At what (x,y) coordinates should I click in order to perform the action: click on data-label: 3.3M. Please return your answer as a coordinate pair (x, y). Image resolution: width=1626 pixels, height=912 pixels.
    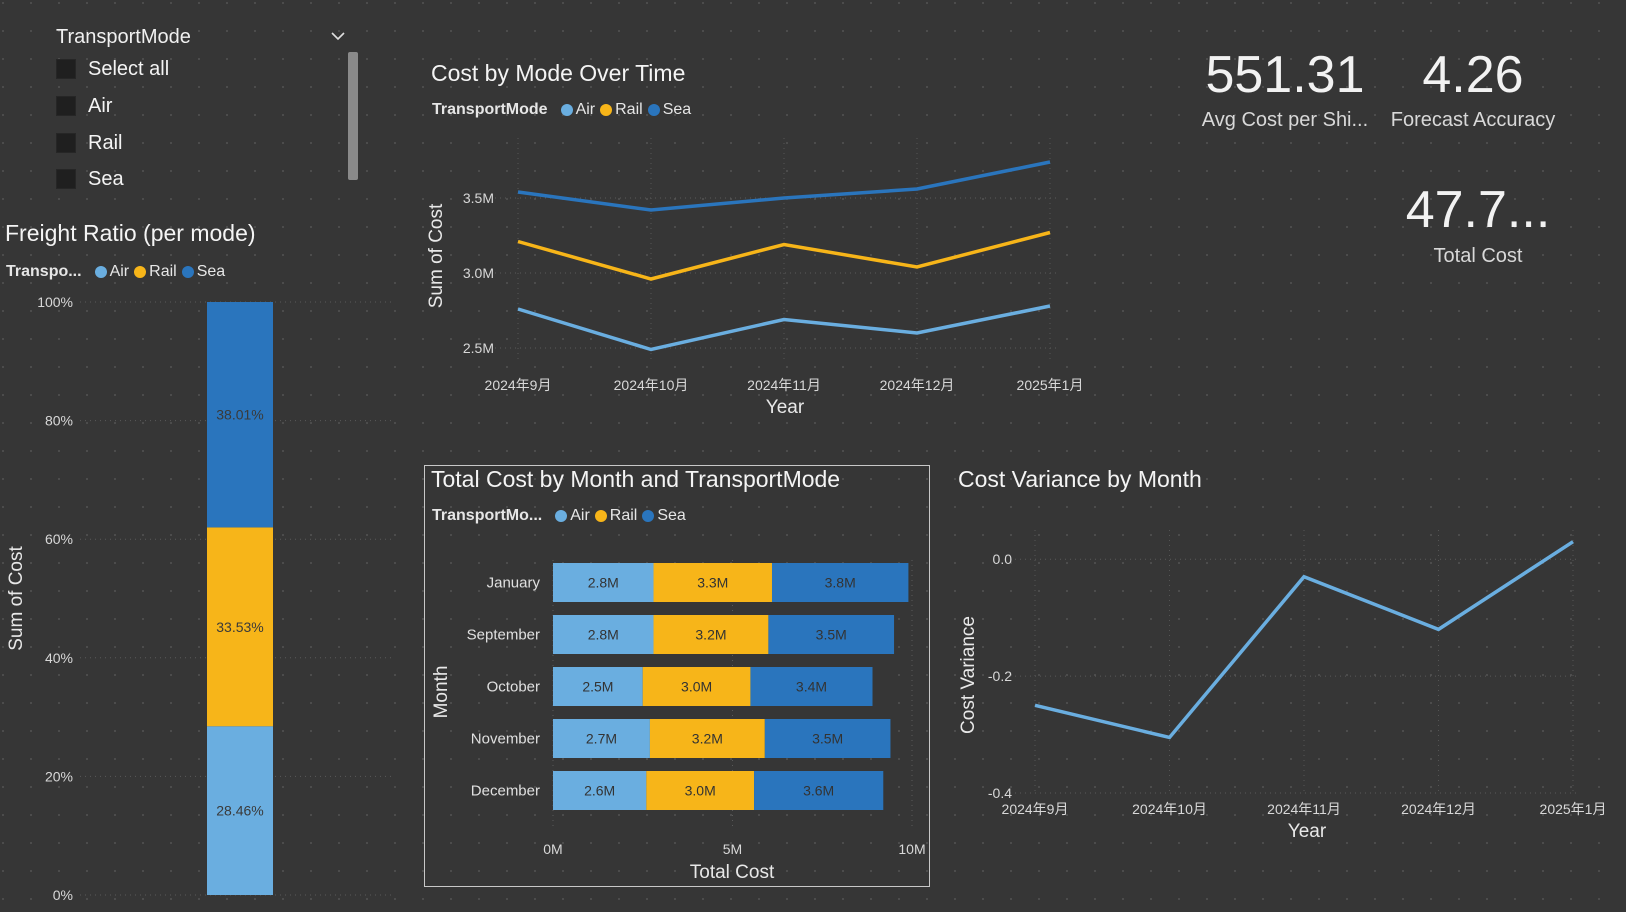
    Looking at the image, I should click on (712, 583).